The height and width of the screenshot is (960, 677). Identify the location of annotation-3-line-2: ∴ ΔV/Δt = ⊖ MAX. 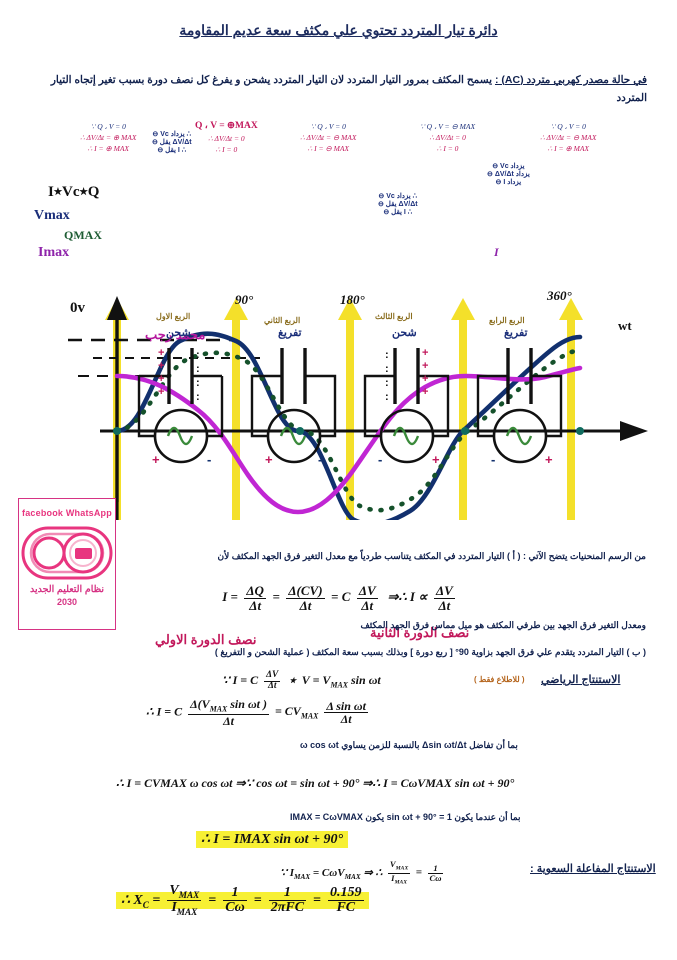
(328, 137).